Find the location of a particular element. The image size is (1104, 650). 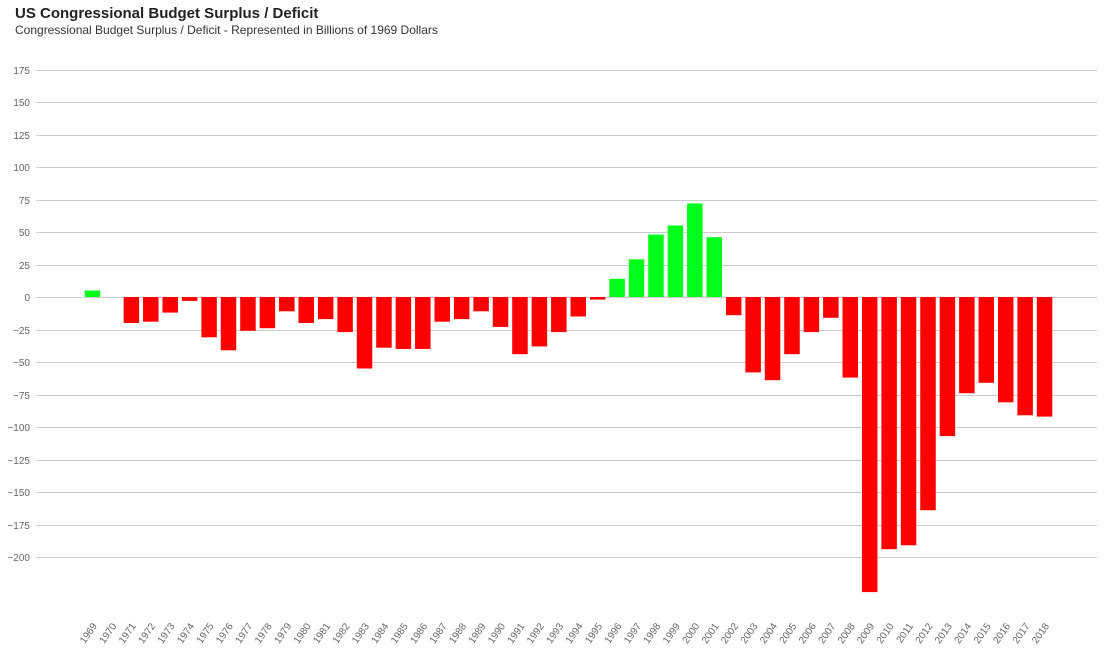

x-tick-label-2017: 2017 is located at coordinates (1022, 633).